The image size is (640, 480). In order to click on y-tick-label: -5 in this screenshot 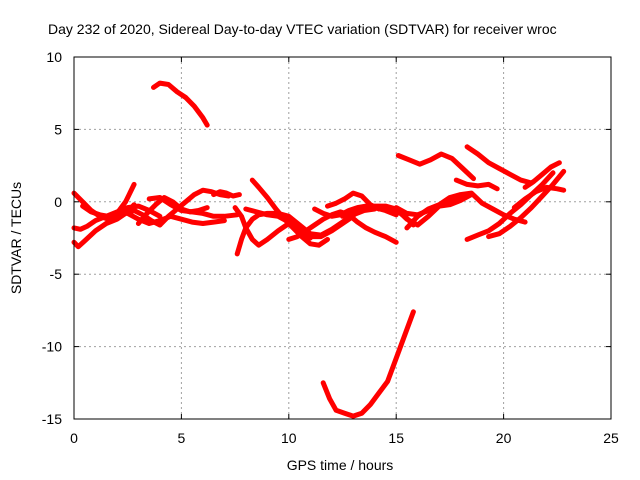, I will do `click(56, 274)`.